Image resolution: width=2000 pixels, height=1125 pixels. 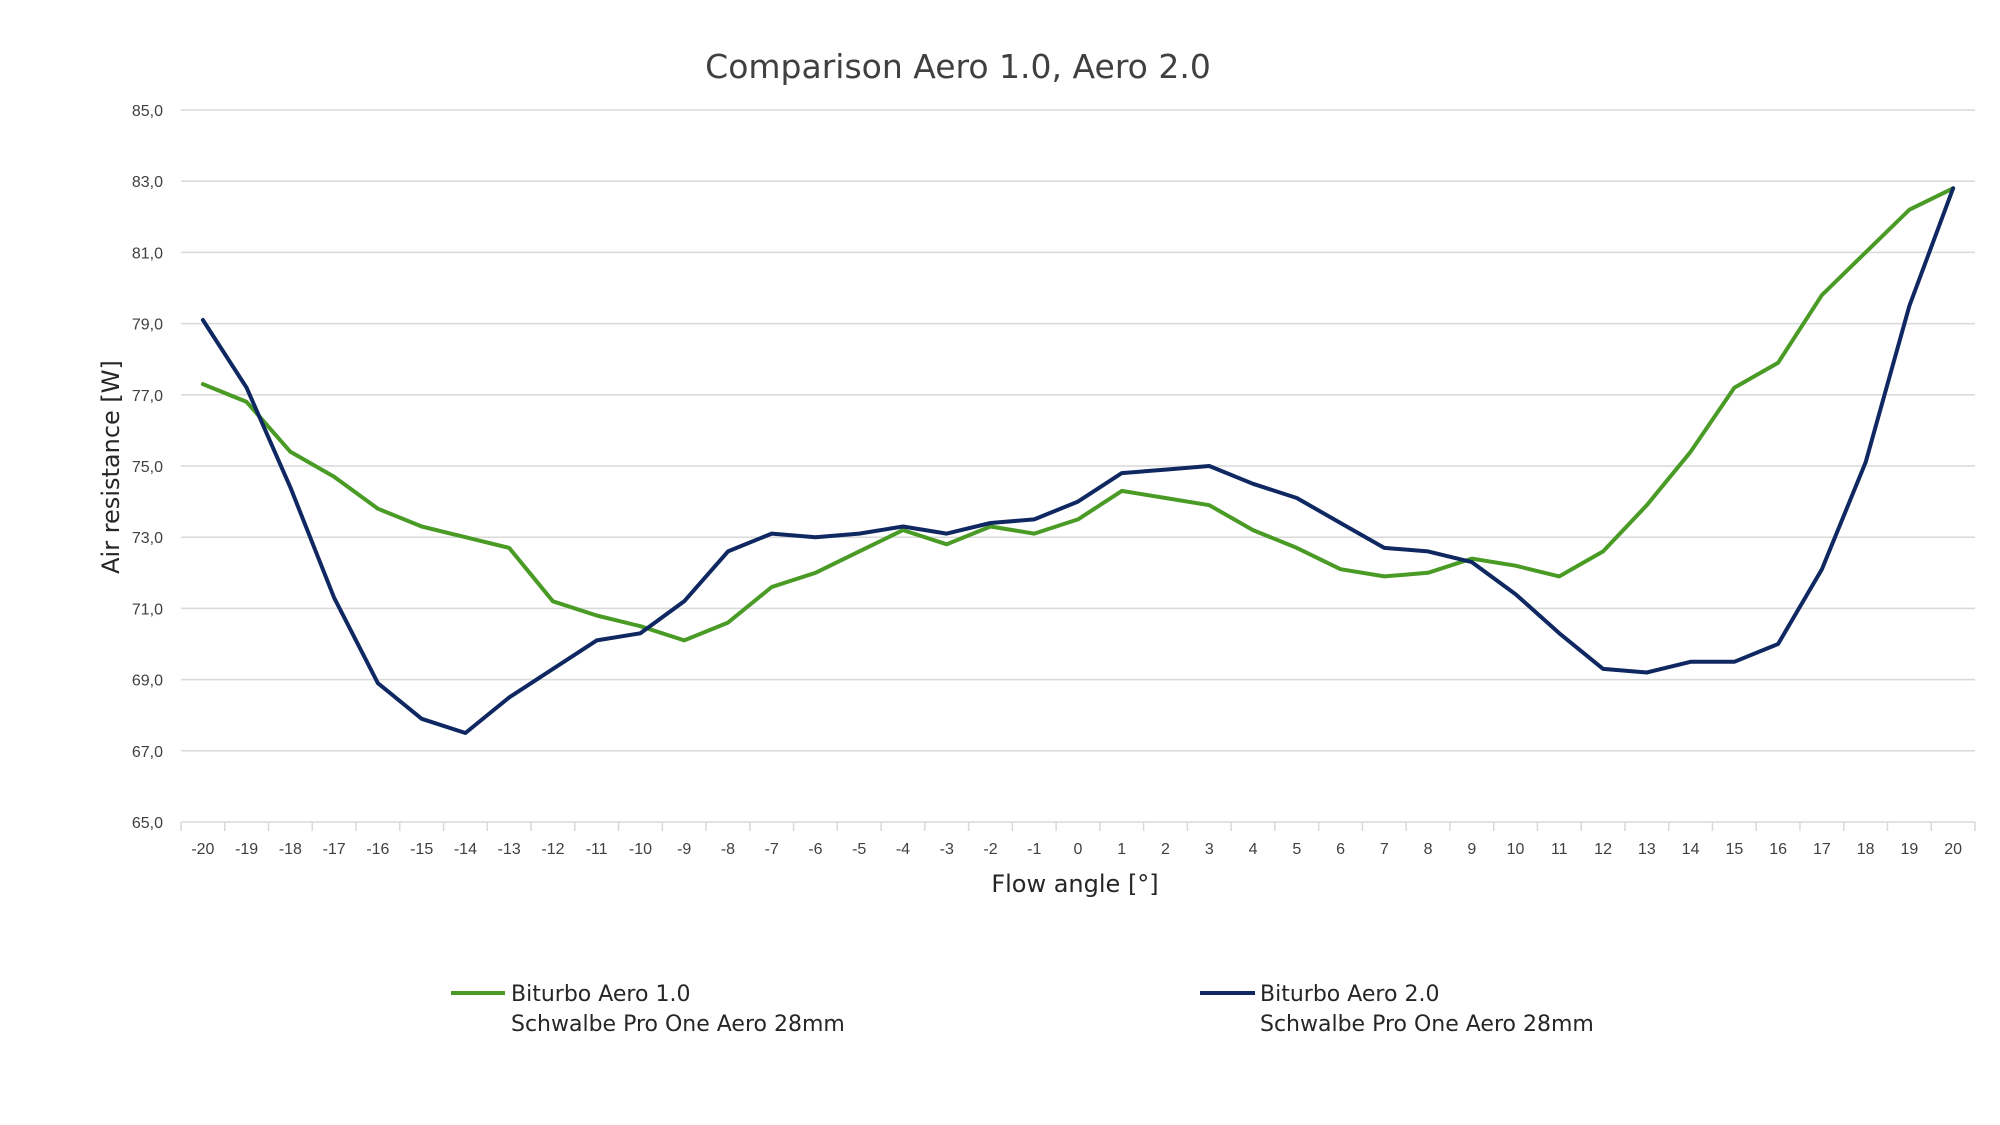 What do you see at coordinates (1909, 849) in the screenshot?
I see `x-tick-label: 19` at bounding box center [1909, 849].